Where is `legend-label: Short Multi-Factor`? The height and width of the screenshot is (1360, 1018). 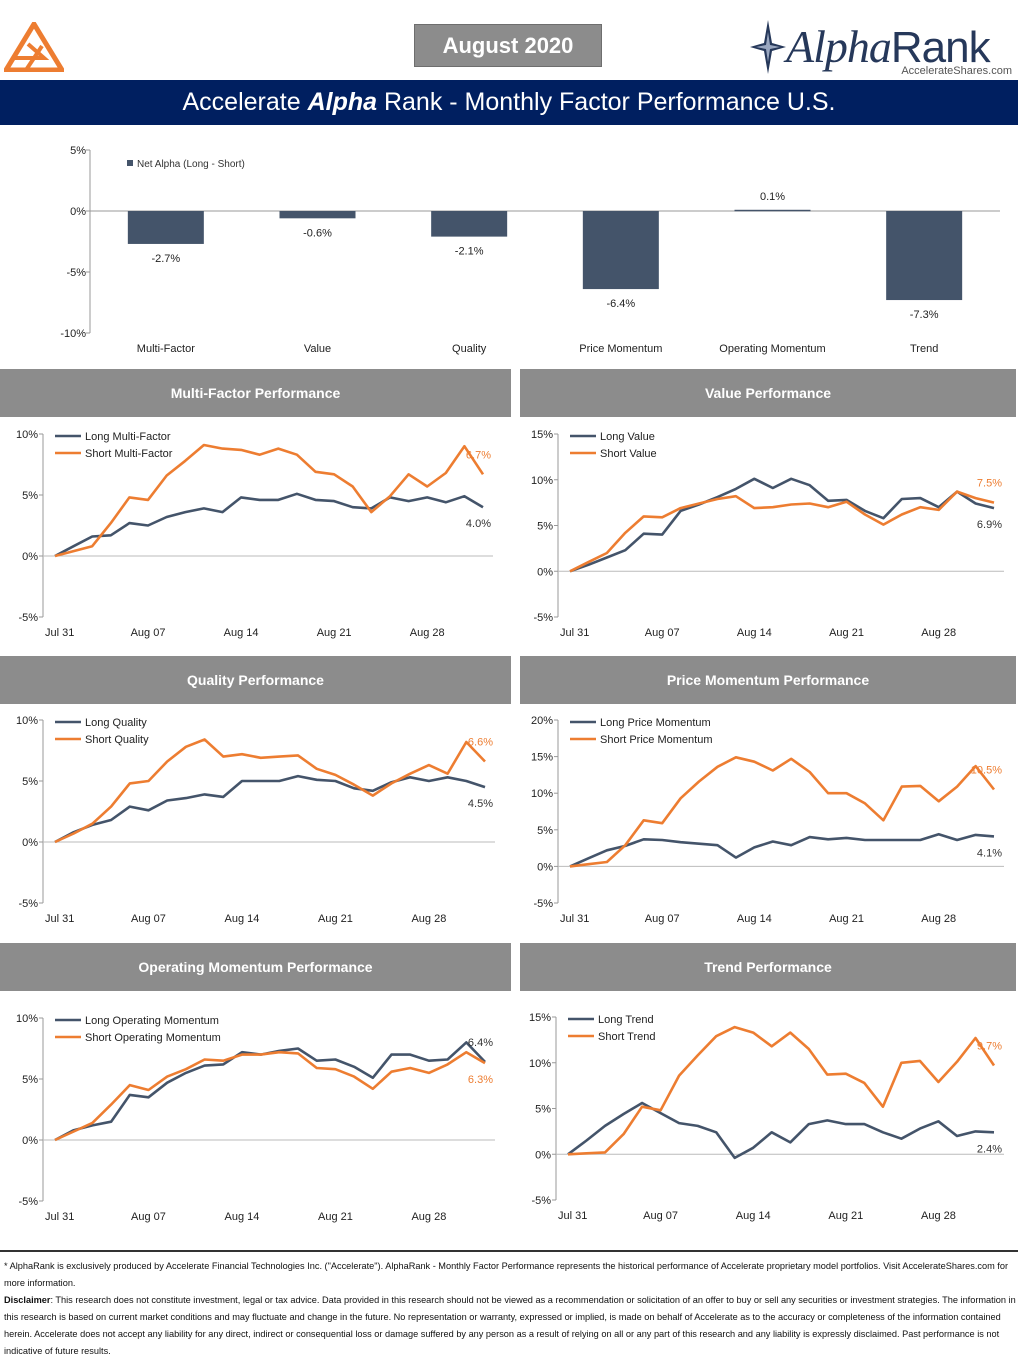
legend-label: Short Multi-Factor is located at coordinates (129, 454).